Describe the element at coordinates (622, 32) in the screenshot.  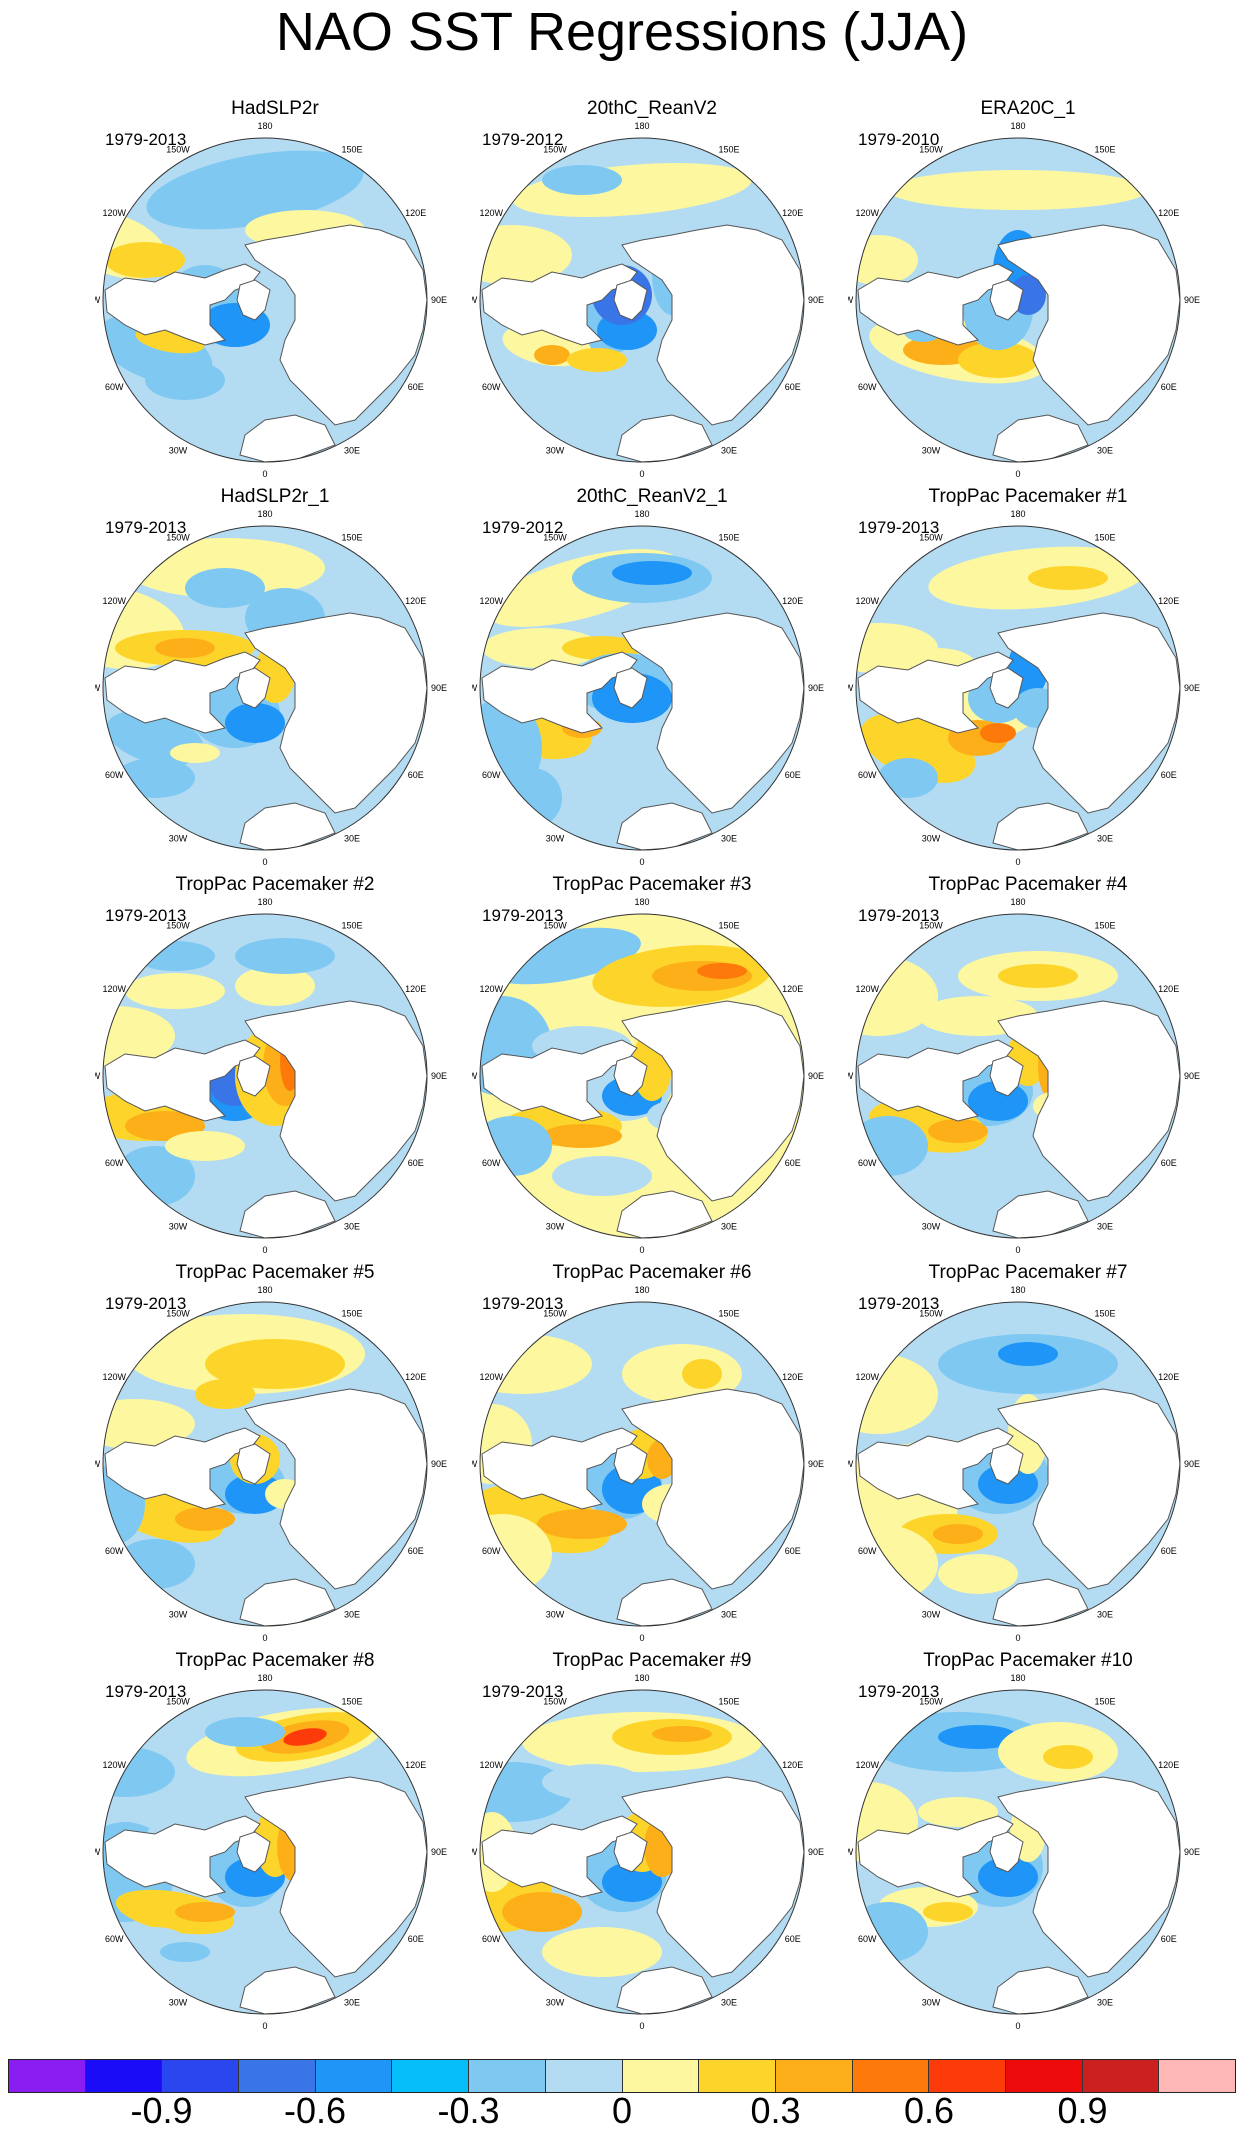
I see `figure-title: NAO SST Regressions (JJA)` at that location.